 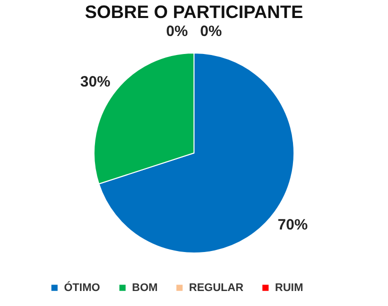 I want to click on legend-label: REGULAR, so click(x=216, y=288).